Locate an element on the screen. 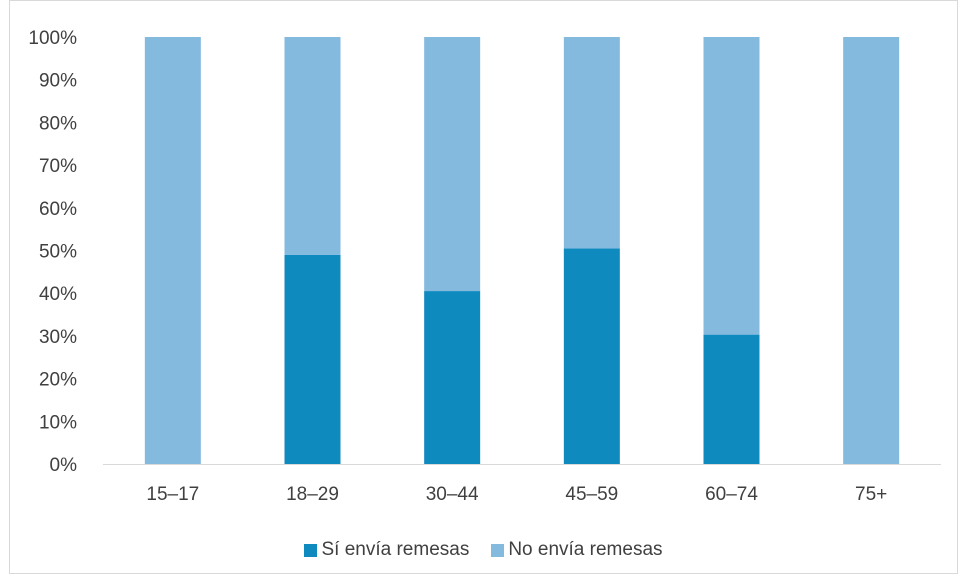 This screenshot has width=961, height=577. x-tick-label: 75+ is located at coordinates (871, 494).